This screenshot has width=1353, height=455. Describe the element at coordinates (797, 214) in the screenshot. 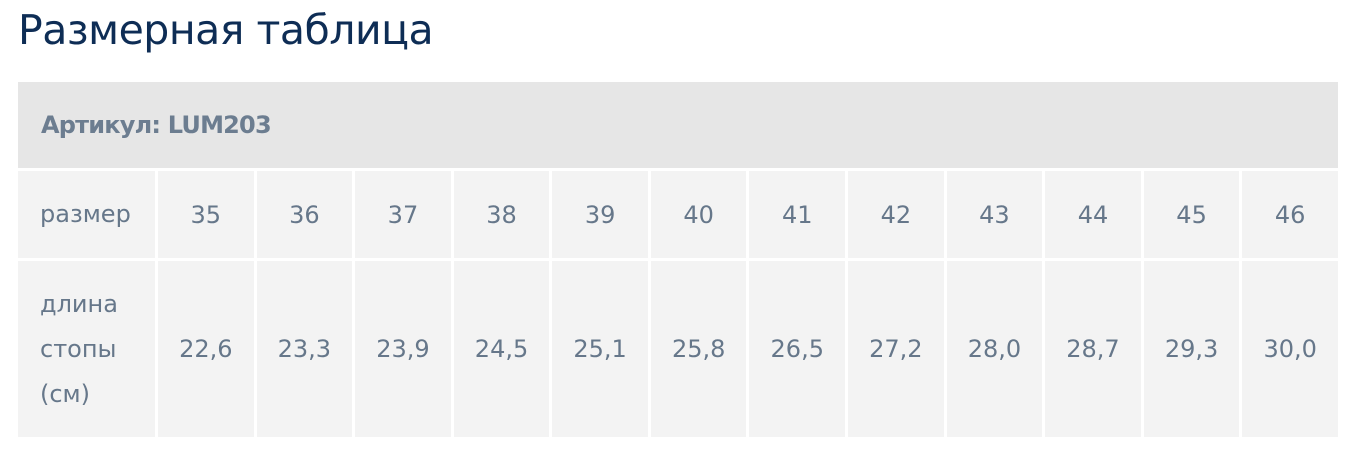

I see `size-cell: 41` at that location.